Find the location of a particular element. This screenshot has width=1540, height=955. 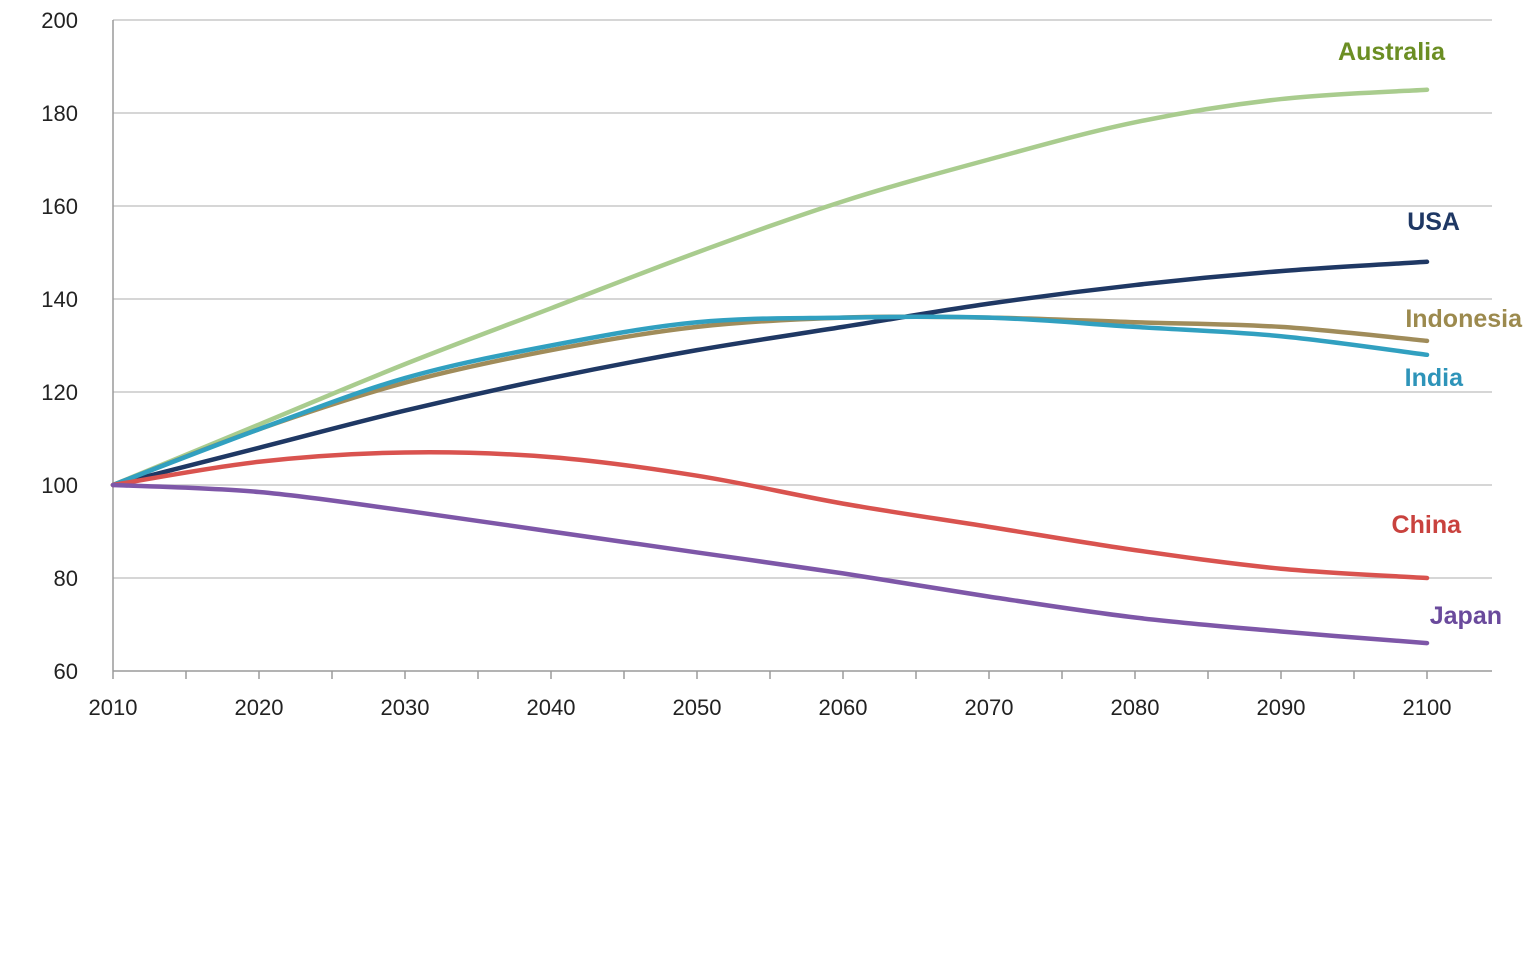

x-tick-label: 2070 is located at coordinates (989, 707).